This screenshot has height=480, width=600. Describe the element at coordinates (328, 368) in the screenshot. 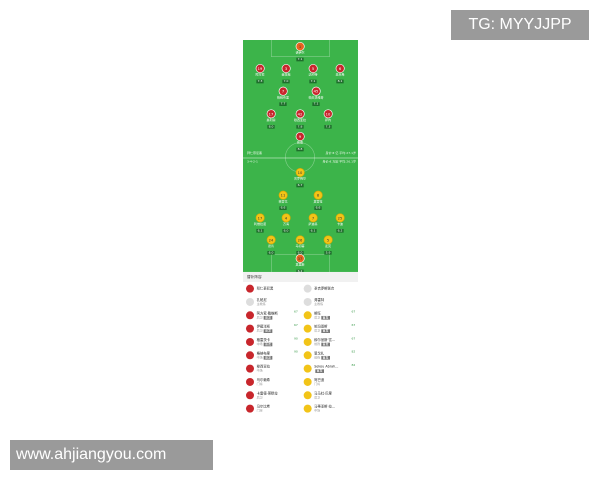

I see `sub-player: Sekou Abrah... 首发 82` at that location.